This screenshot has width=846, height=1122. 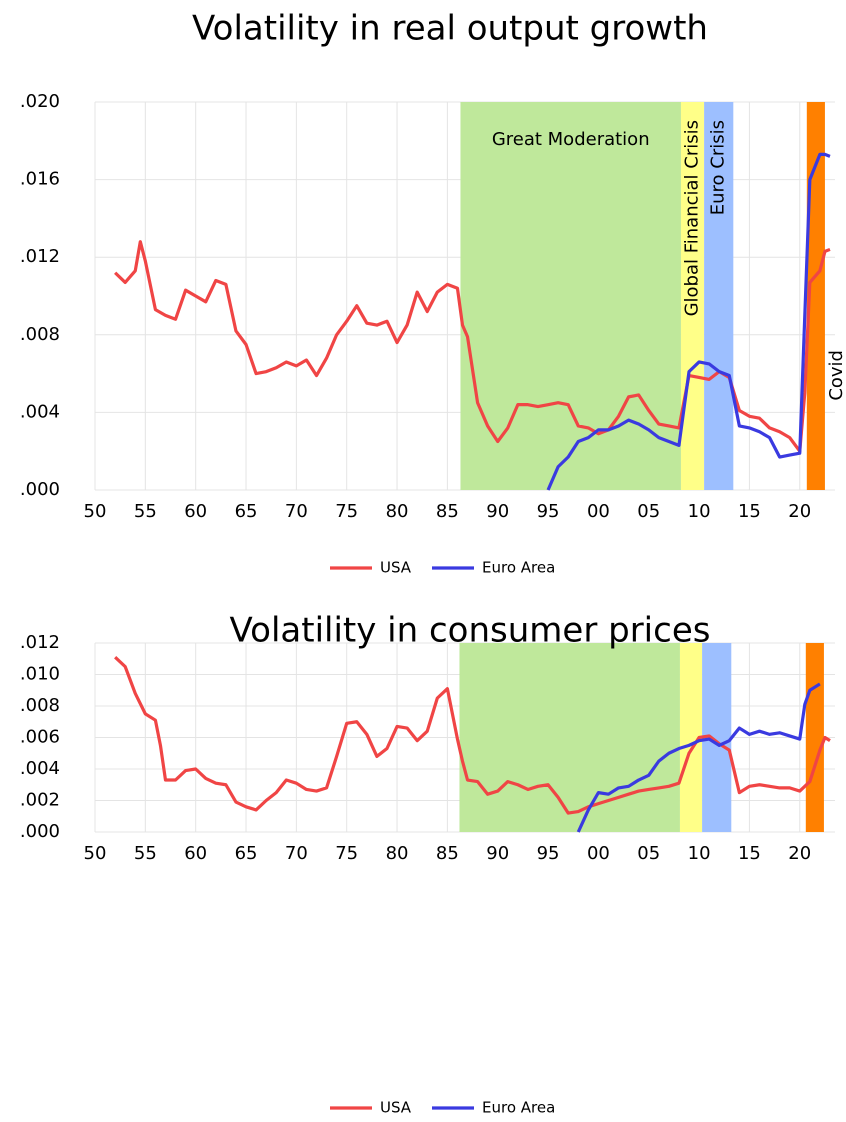 I want to click on chart-title: Volatility in consumer prices, so click(x=470, y=631).